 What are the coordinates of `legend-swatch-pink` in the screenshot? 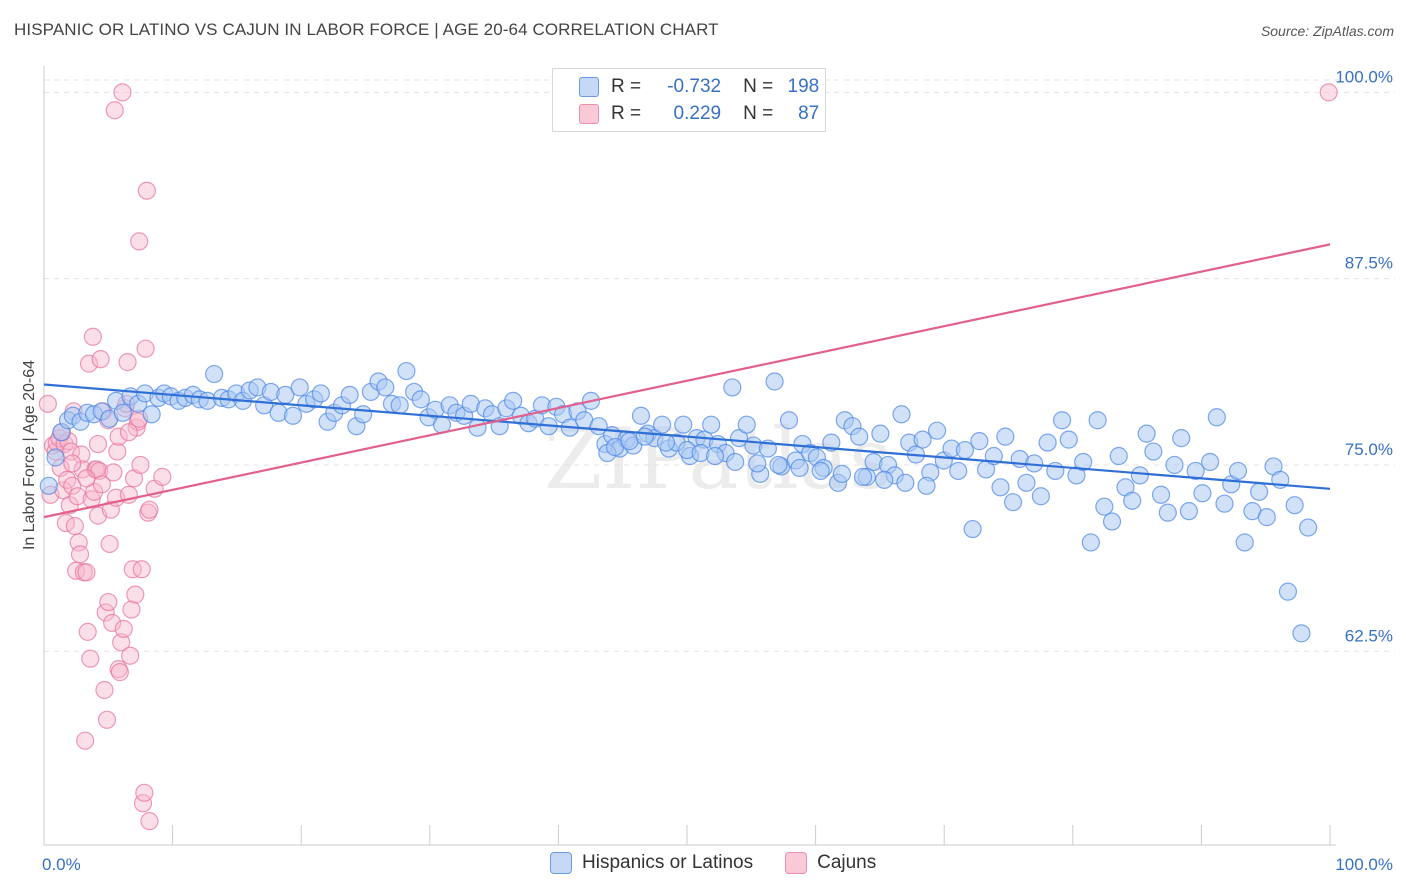 It's located at (589, 114).